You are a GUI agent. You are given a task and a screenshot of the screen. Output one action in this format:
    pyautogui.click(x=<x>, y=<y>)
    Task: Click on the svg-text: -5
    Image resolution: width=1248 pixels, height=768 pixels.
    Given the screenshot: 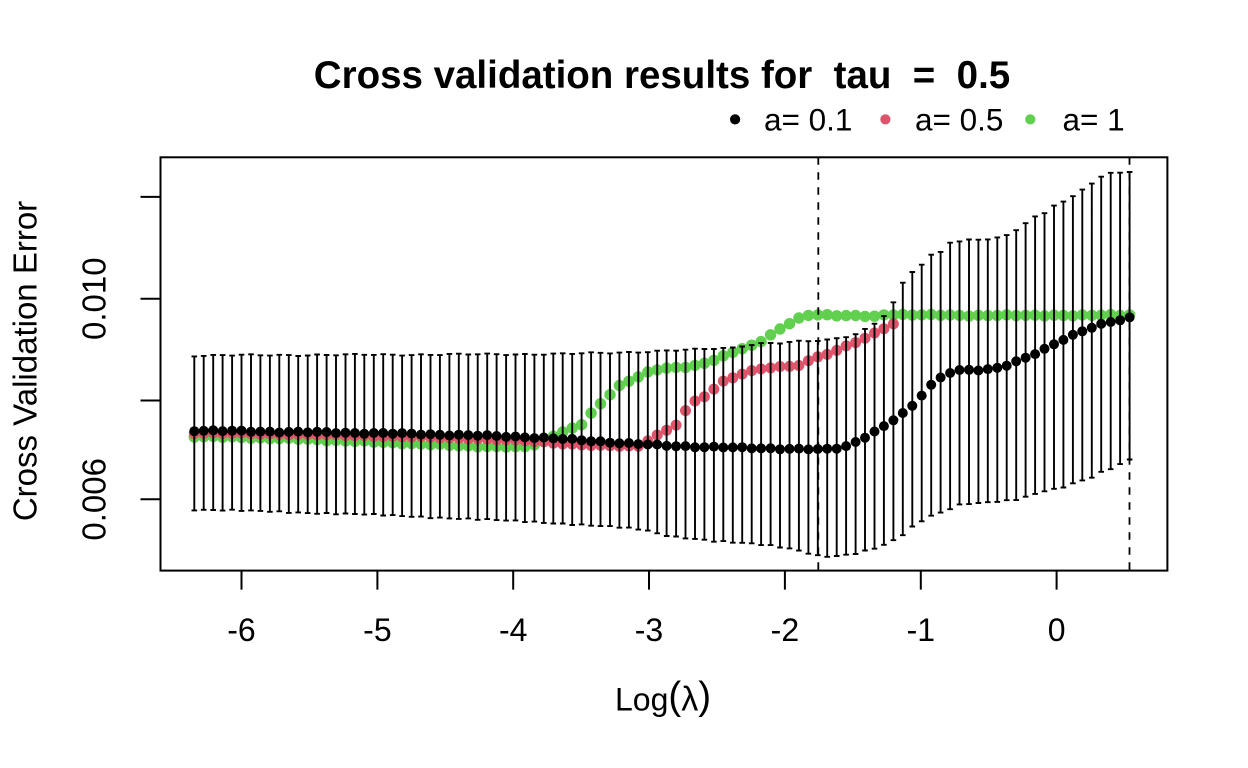 What is the action you would take?
    pyautogui.click(x=377, y=630)
    